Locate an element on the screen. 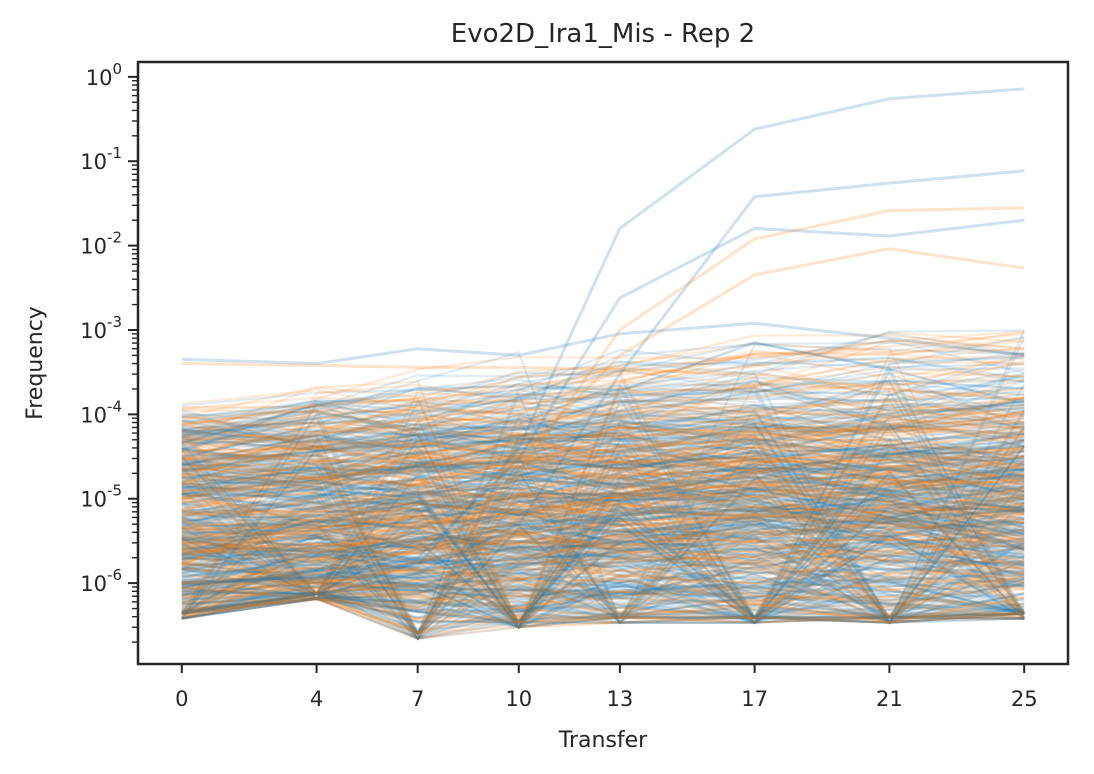  y-tick-label: 10⁻¹ is located at coordinates (101, 159).